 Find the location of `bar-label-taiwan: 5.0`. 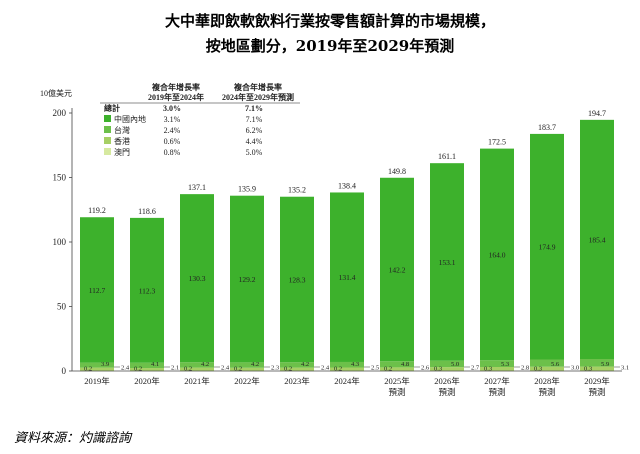

bar-label-taiwan: 5.0 is located at coordinates (455, 364).